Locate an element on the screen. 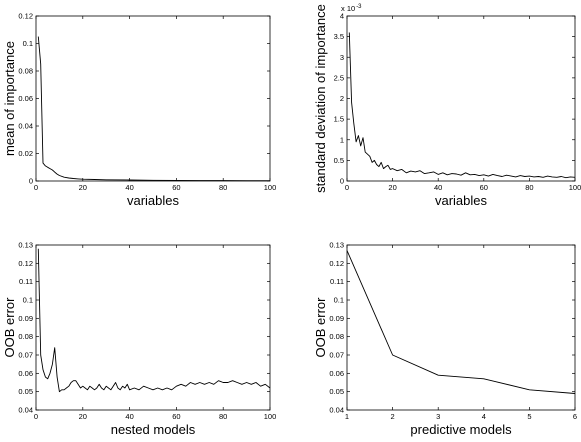  x-tick-label: 6 is located at coordinates (575, 416).